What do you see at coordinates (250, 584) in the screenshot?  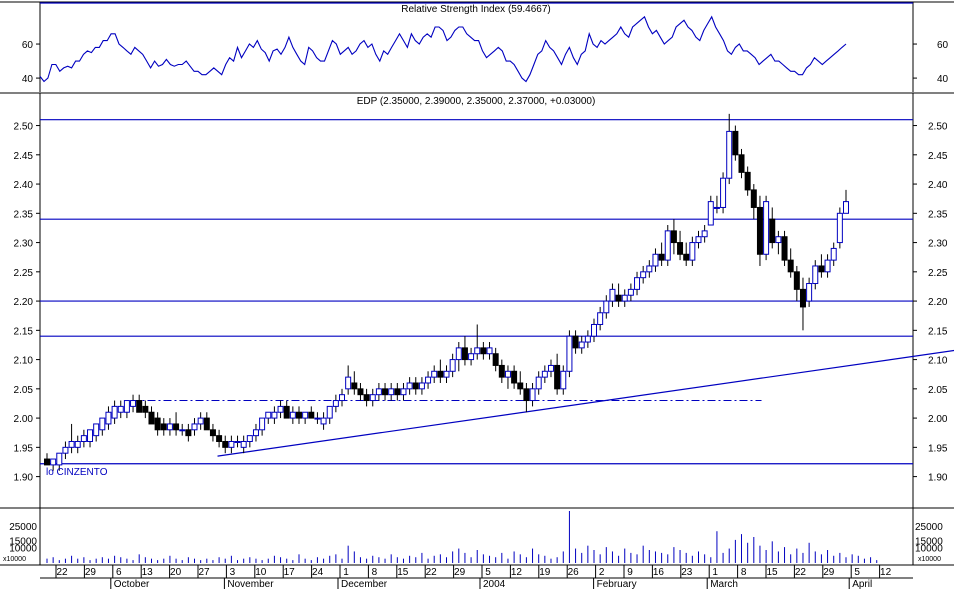 I see `month-label: November` at bounding box center [250, 584].